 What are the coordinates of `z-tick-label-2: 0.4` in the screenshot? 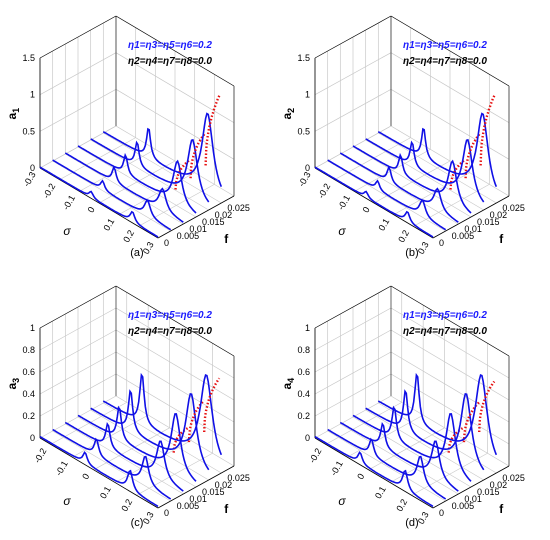 It's located at (303, 394).